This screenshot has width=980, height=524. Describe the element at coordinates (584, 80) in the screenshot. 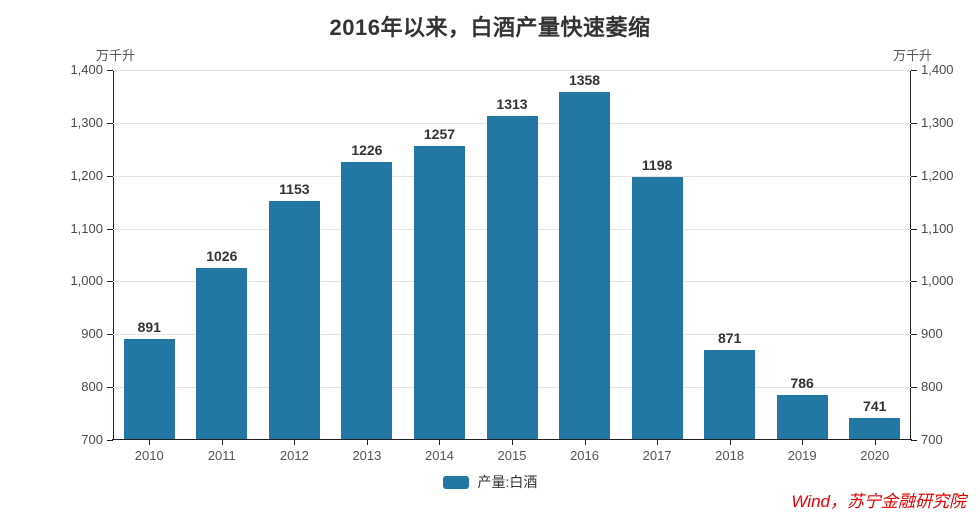

I see `bar-value-label: 1358` at that location.